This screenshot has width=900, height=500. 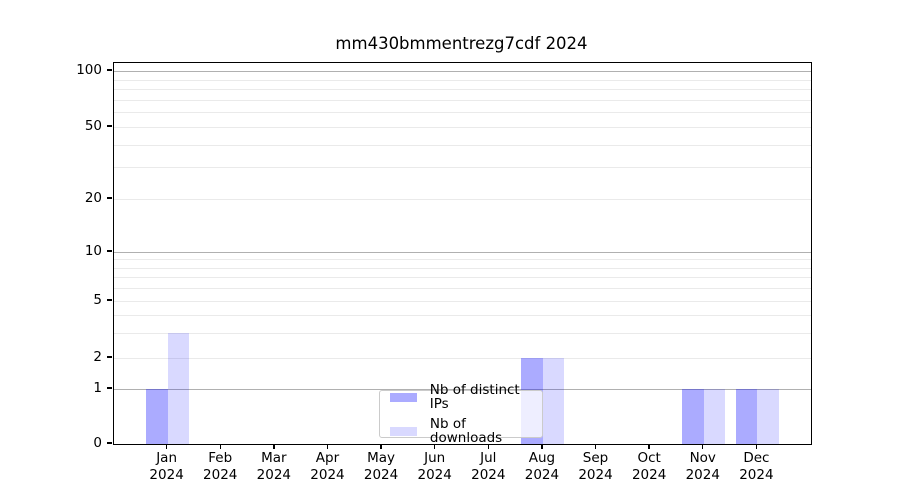 What do you see at coordinates (97, 300) in the screenshot?
I see `y-tick-label-5: 5` at bounding box center [97, 300].